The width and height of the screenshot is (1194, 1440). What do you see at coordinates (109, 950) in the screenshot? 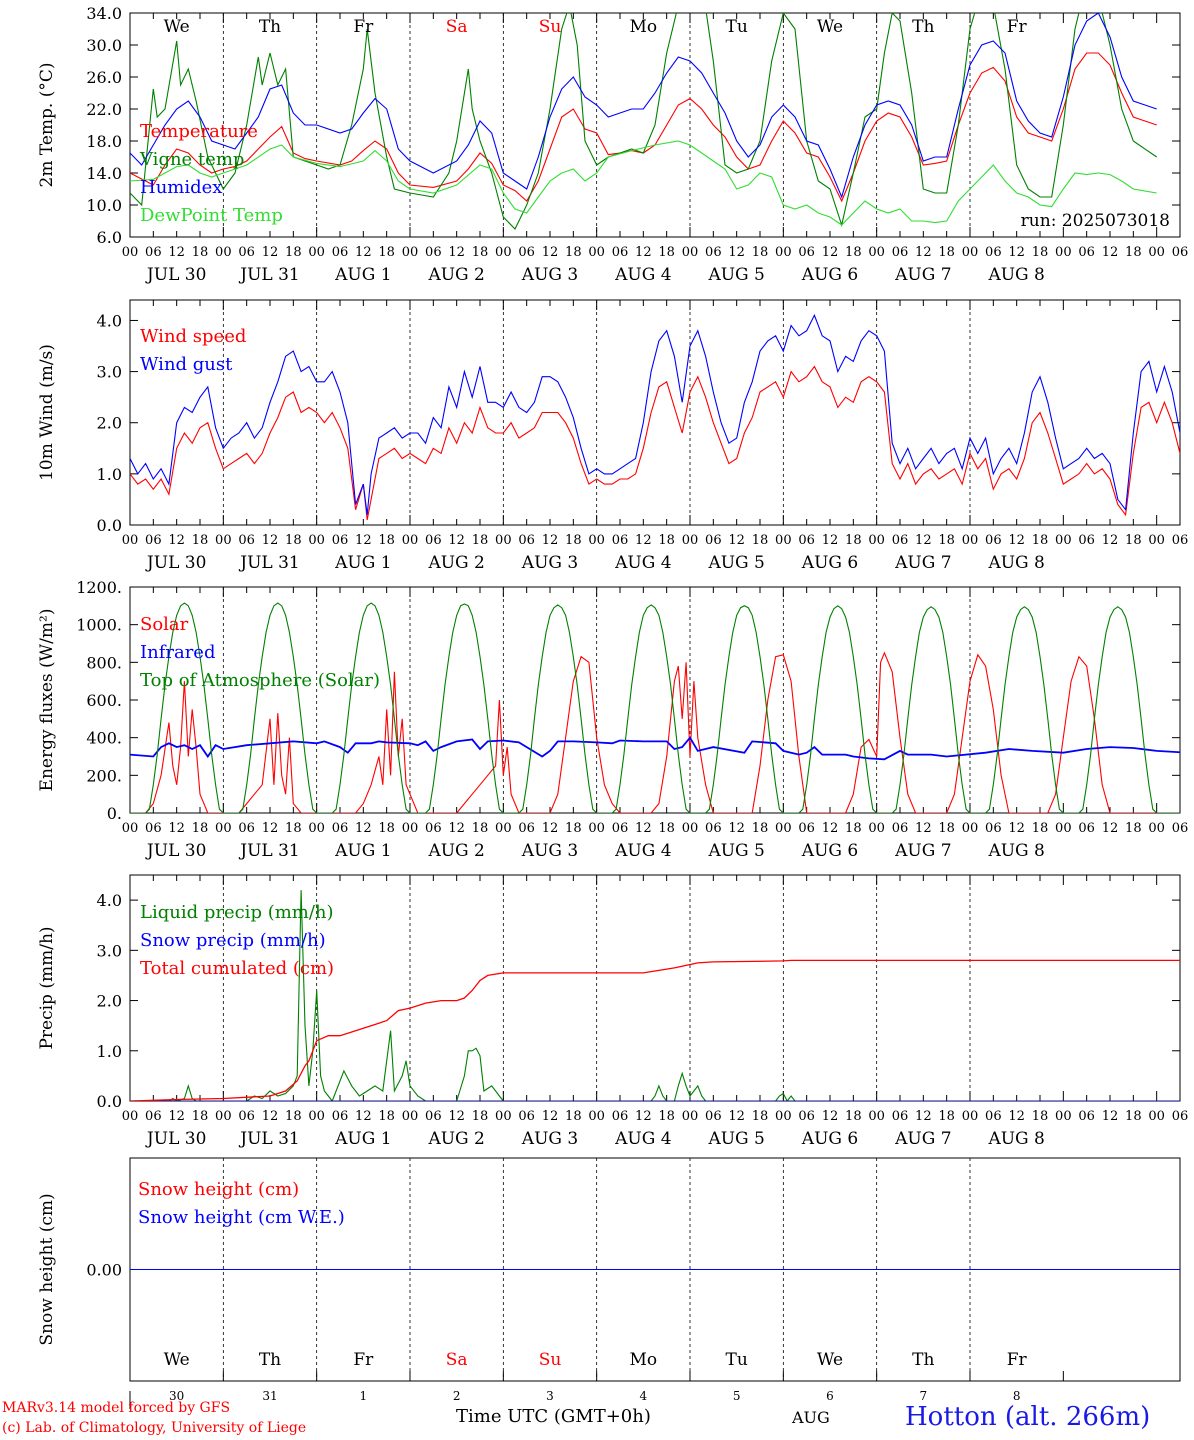
I see `y-tick-label: 3.0` at bounding box center [109, 950].